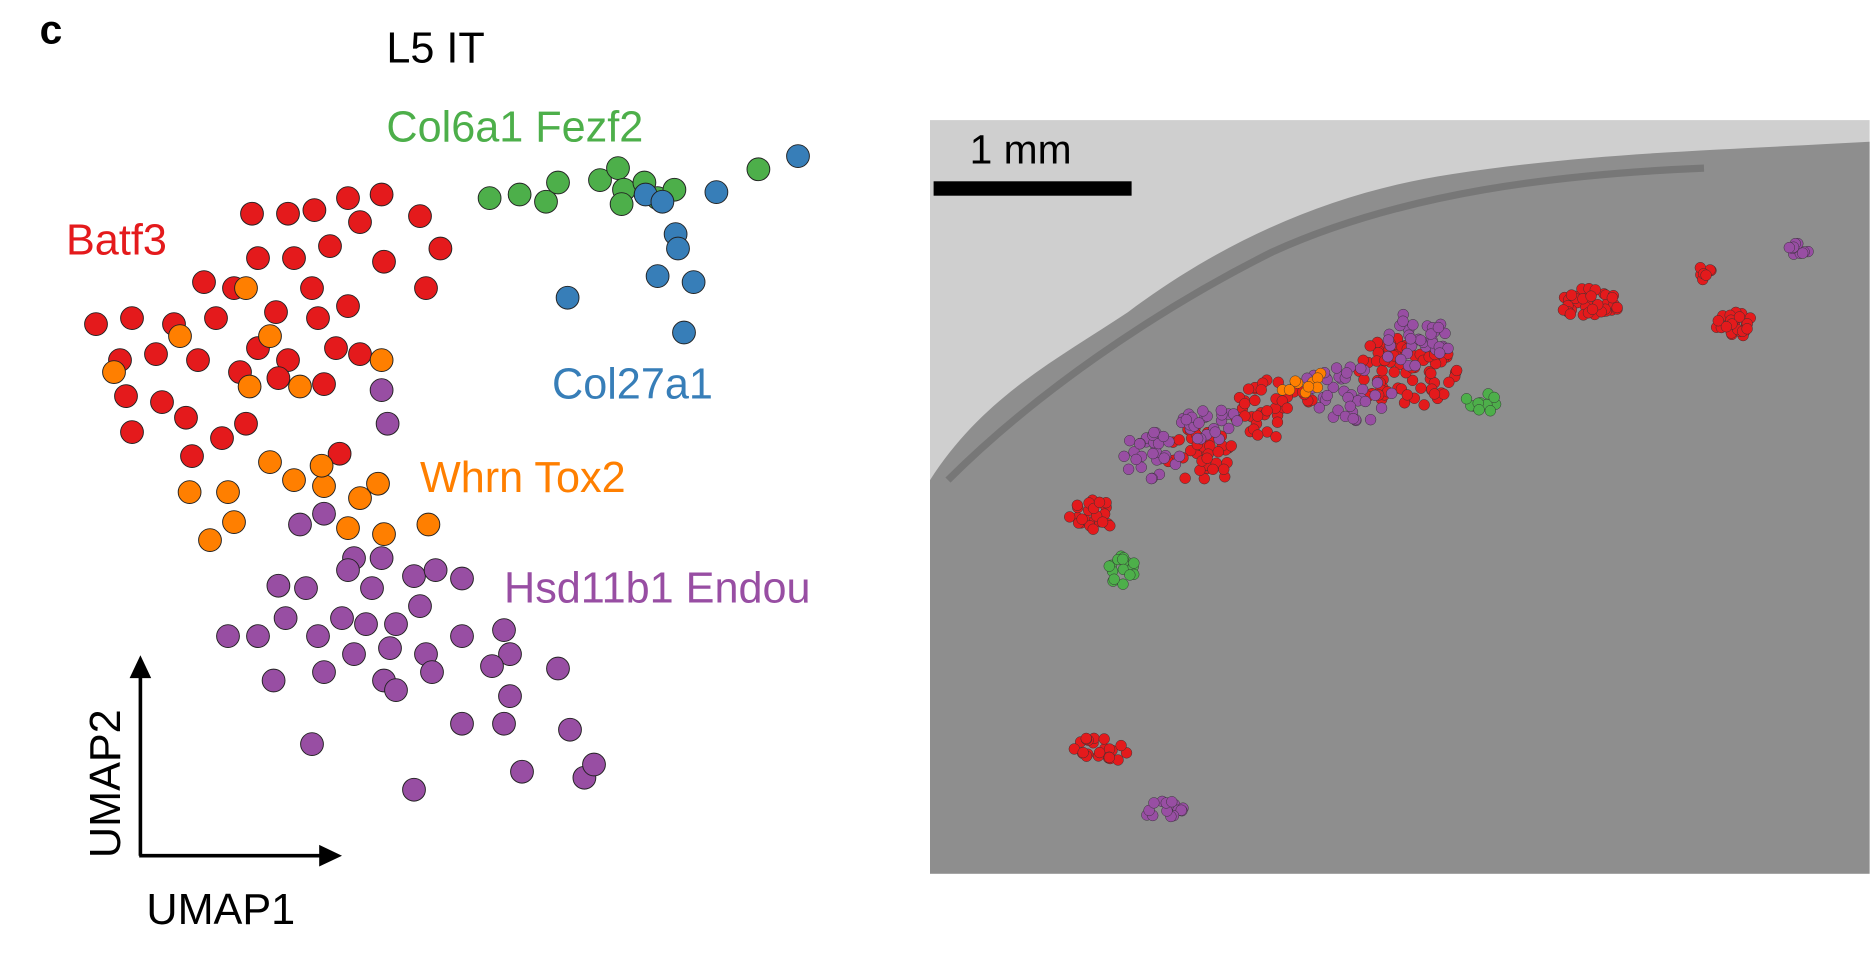 Image resolution: width=1872 pixels, height=977 pixels. What do you see at coordinates (116, 241) in the screenshot?
I see `legend-label: Batf3` at bounding box center [116, 241].